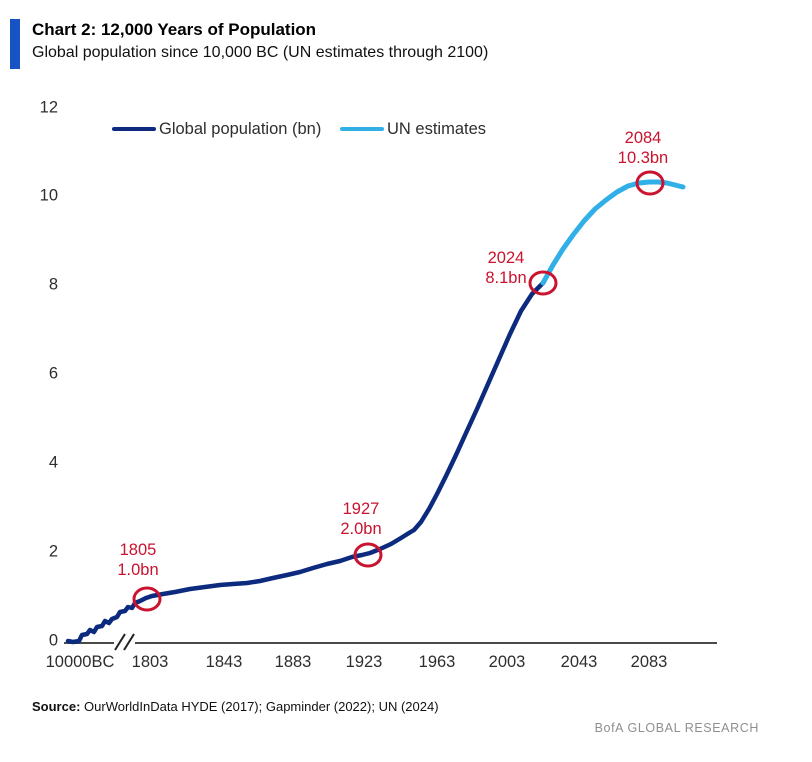 The image size is (812, 762). I want to click on x-tick-label: 10000BC, so click(80, 662).